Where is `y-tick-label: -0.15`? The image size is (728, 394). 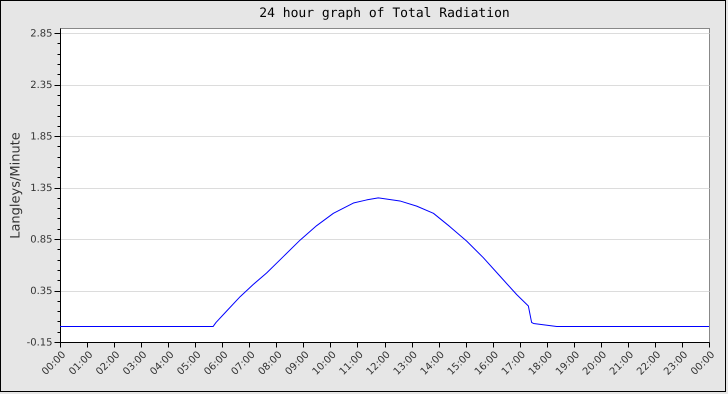 y-tick-label: -0.15 is located at coordinates (39, 343).